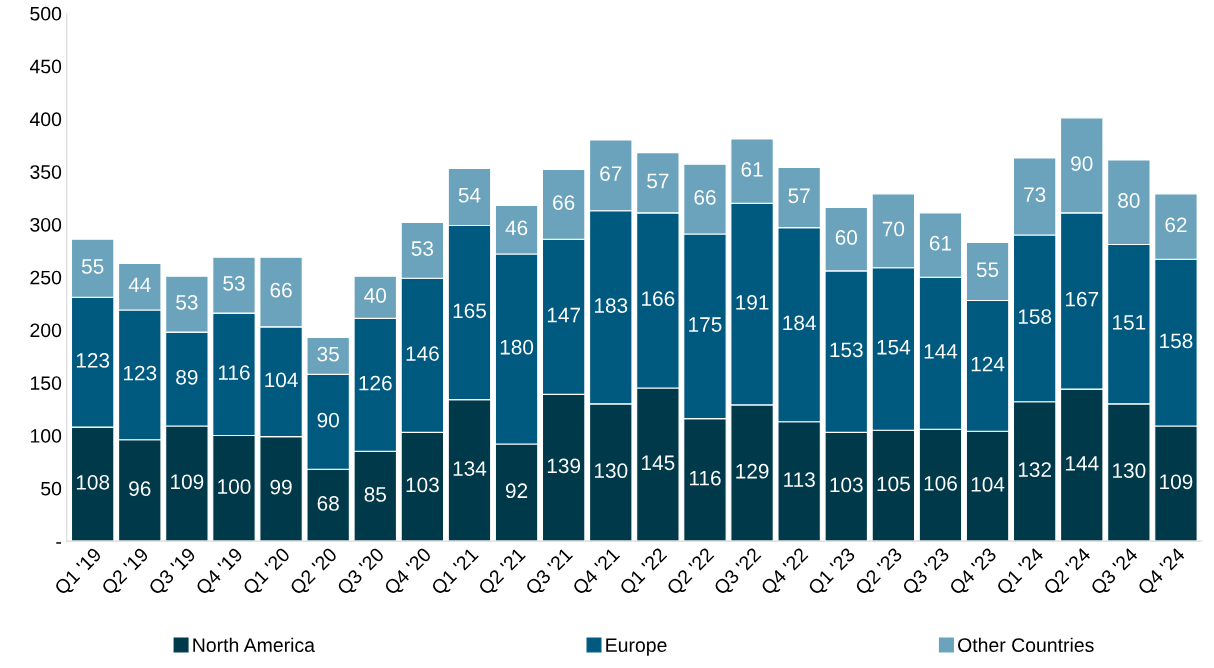  What do you see at coordinates (46, 330) in the screenshot?
I see `y-tick-label: 200` at bounding box center [46, 330].